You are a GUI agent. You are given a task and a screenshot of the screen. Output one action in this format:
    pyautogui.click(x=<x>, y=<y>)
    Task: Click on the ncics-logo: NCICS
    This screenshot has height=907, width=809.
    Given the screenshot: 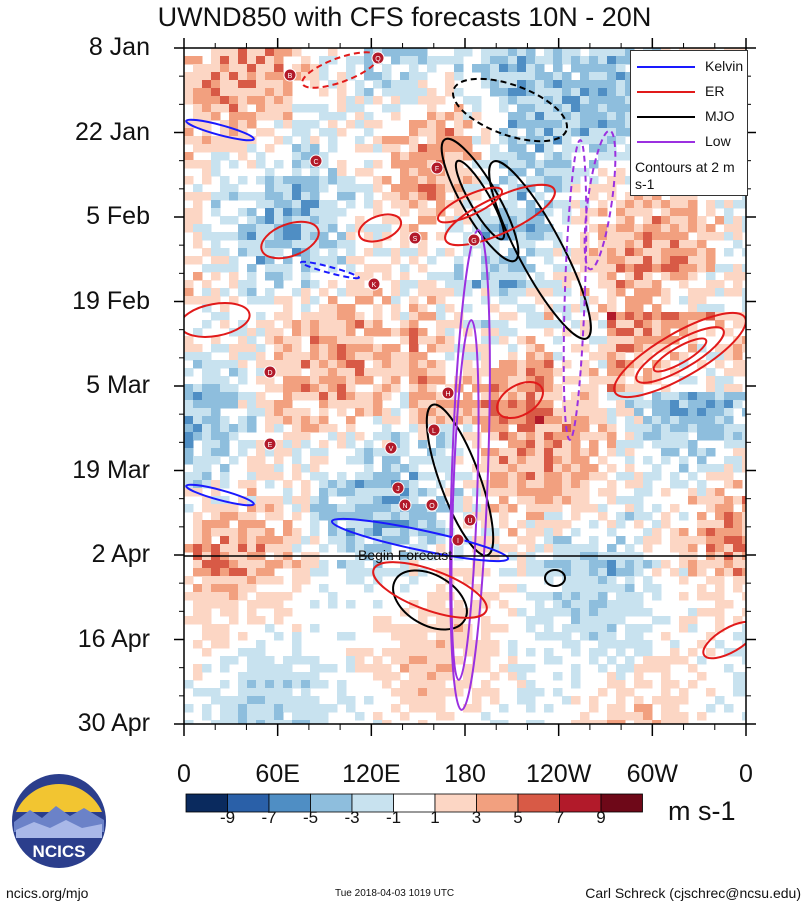 What is the action you would take?
    pyautogui.click(x=59, y=821)
    